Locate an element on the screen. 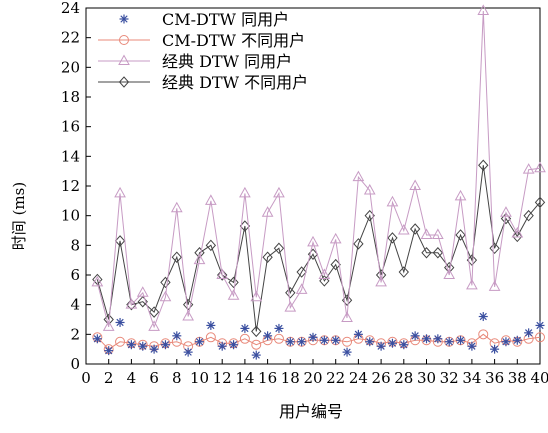  x-tick-label: 28 is located at coordinates (403, 378).